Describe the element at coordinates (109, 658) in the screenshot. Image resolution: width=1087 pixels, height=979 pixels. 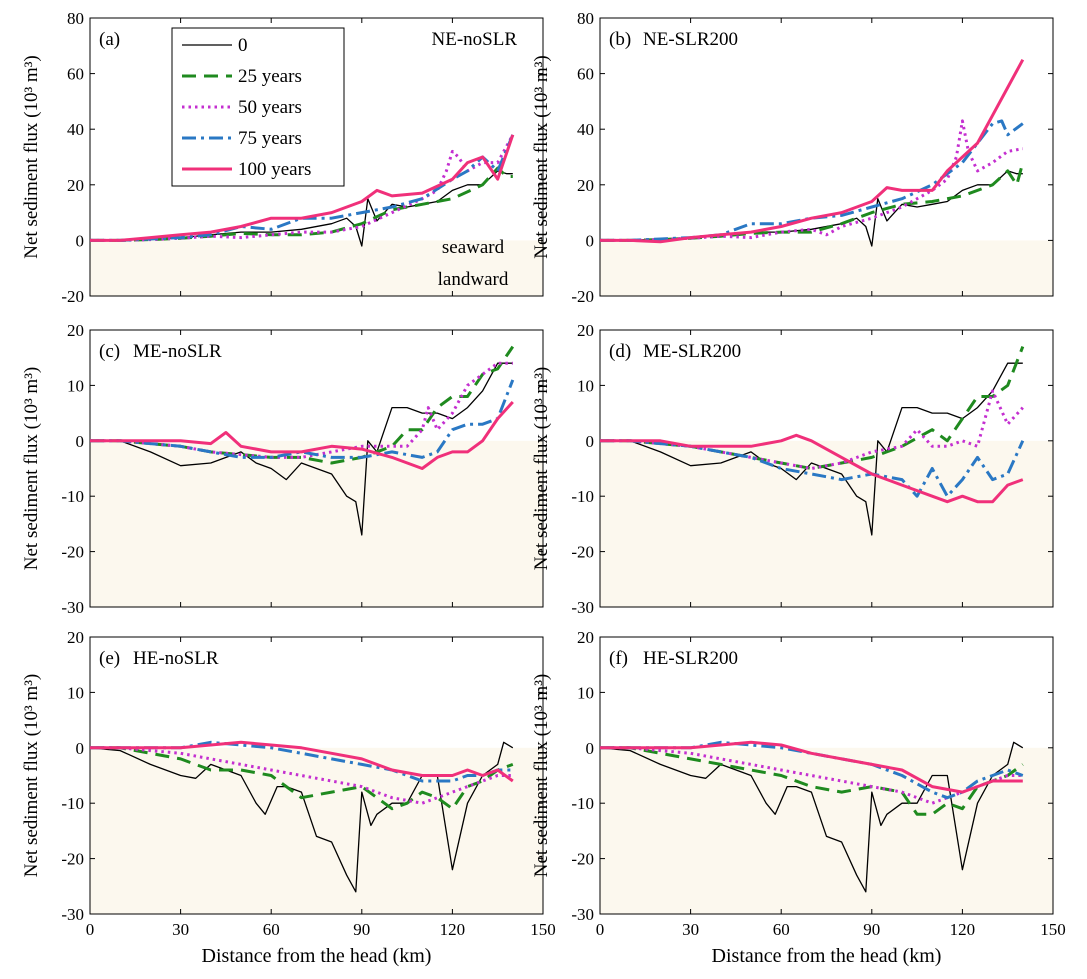
I see `panel-tag: (e)` at that location.